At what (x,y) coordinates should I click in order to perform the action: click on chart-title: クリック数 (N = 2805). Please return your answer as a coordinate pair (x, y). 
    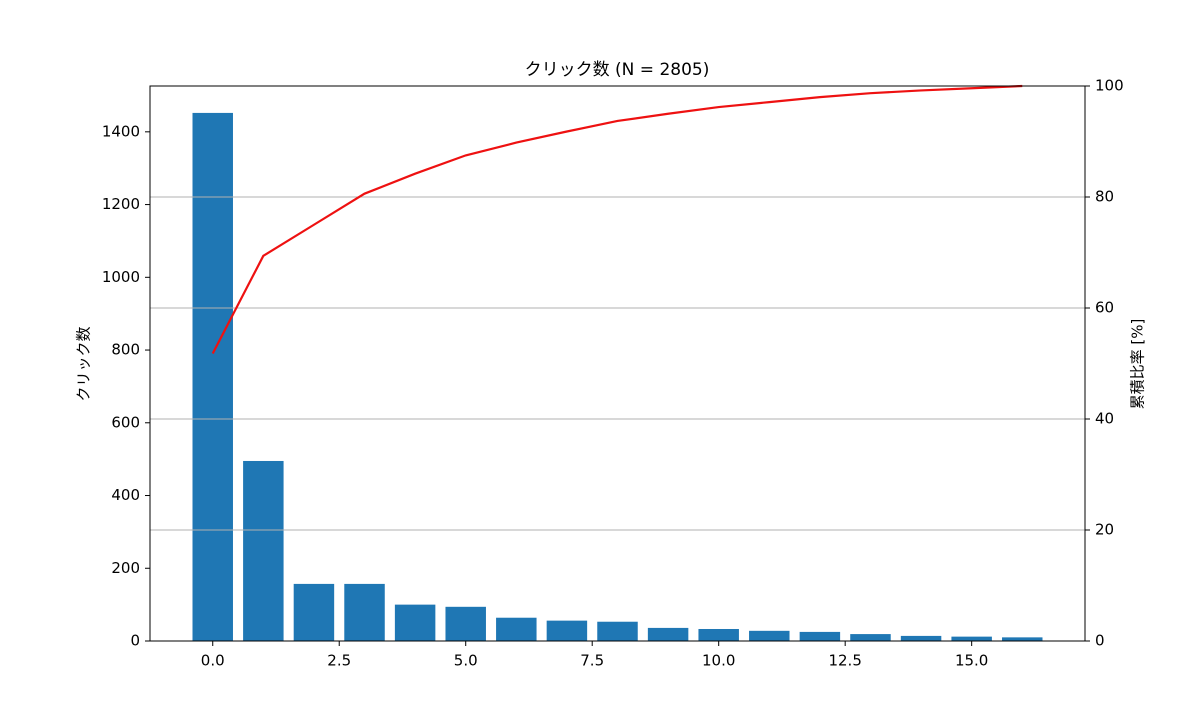
    Looking at the image, I should click on (617, 70).